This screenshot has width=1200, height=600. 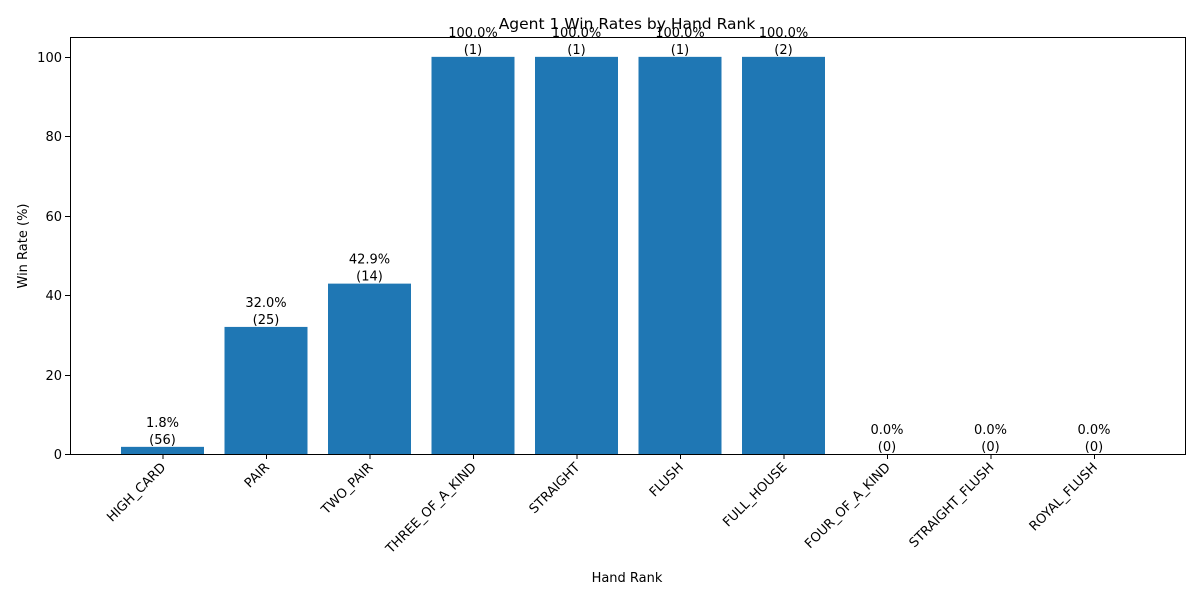 I want to click on bar-flush, so click(x=680, y=255).